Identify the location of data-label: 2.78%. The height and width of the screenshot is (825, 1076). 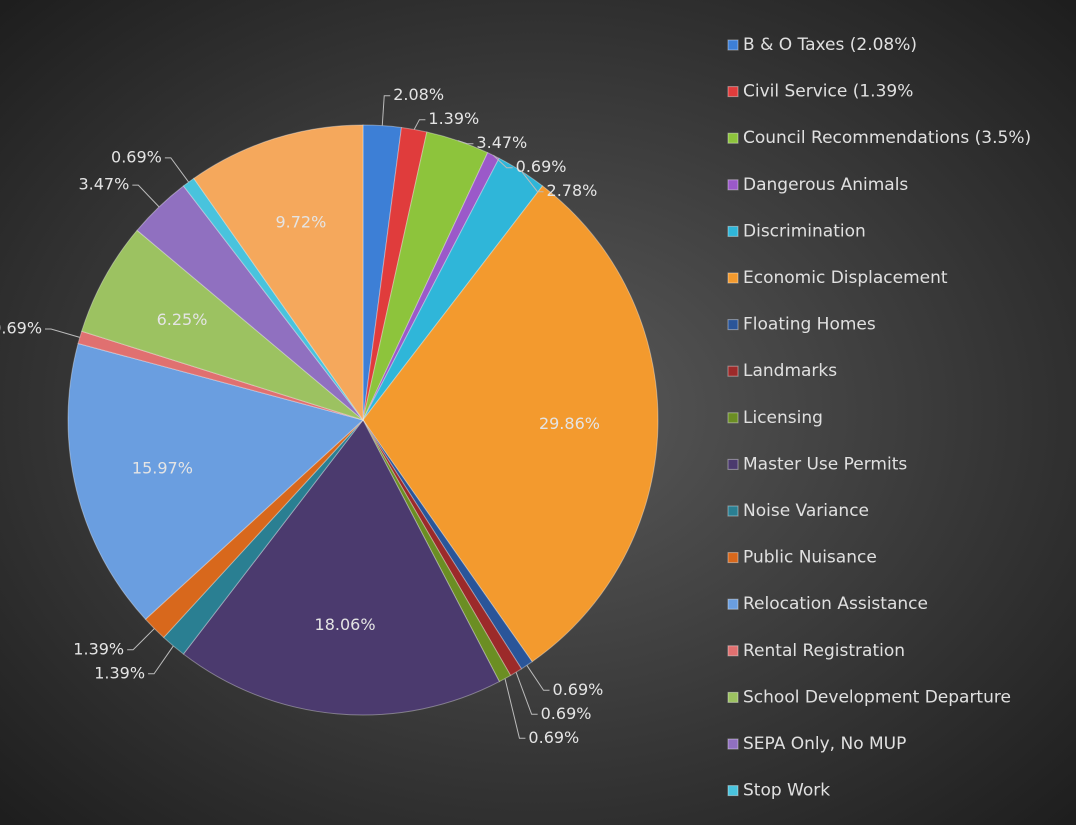
(572, 190).